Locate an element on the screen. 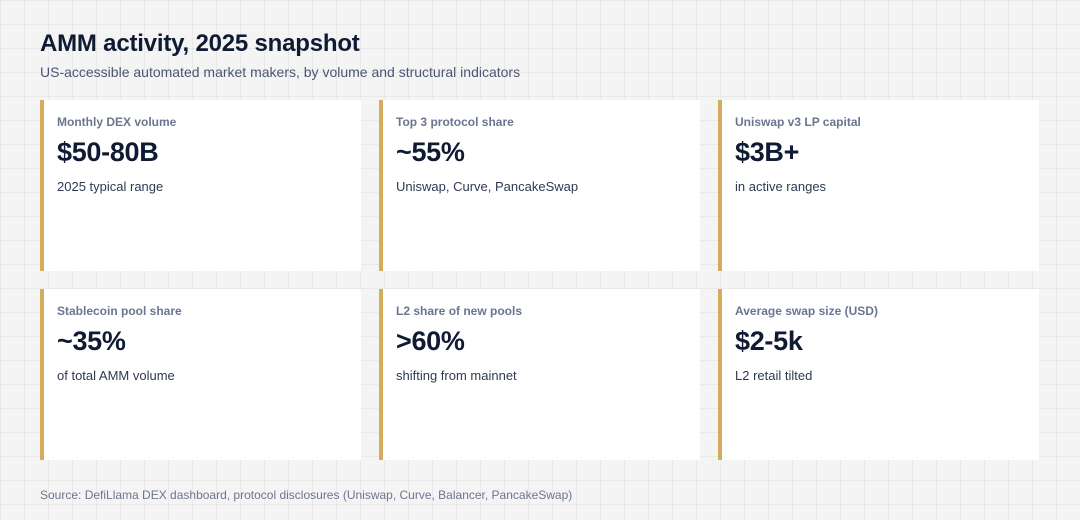  page-title: AMM activity, 2025 snapshot is located at coordinates (200, 43).